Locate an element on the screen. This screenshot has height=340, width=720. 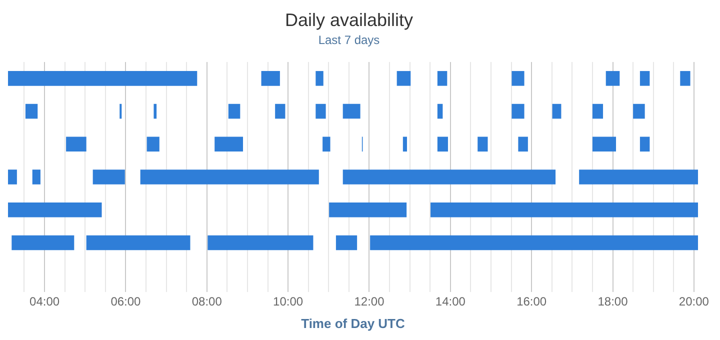
x-tick-label: 18:00 is located at coordinates (613, 301).